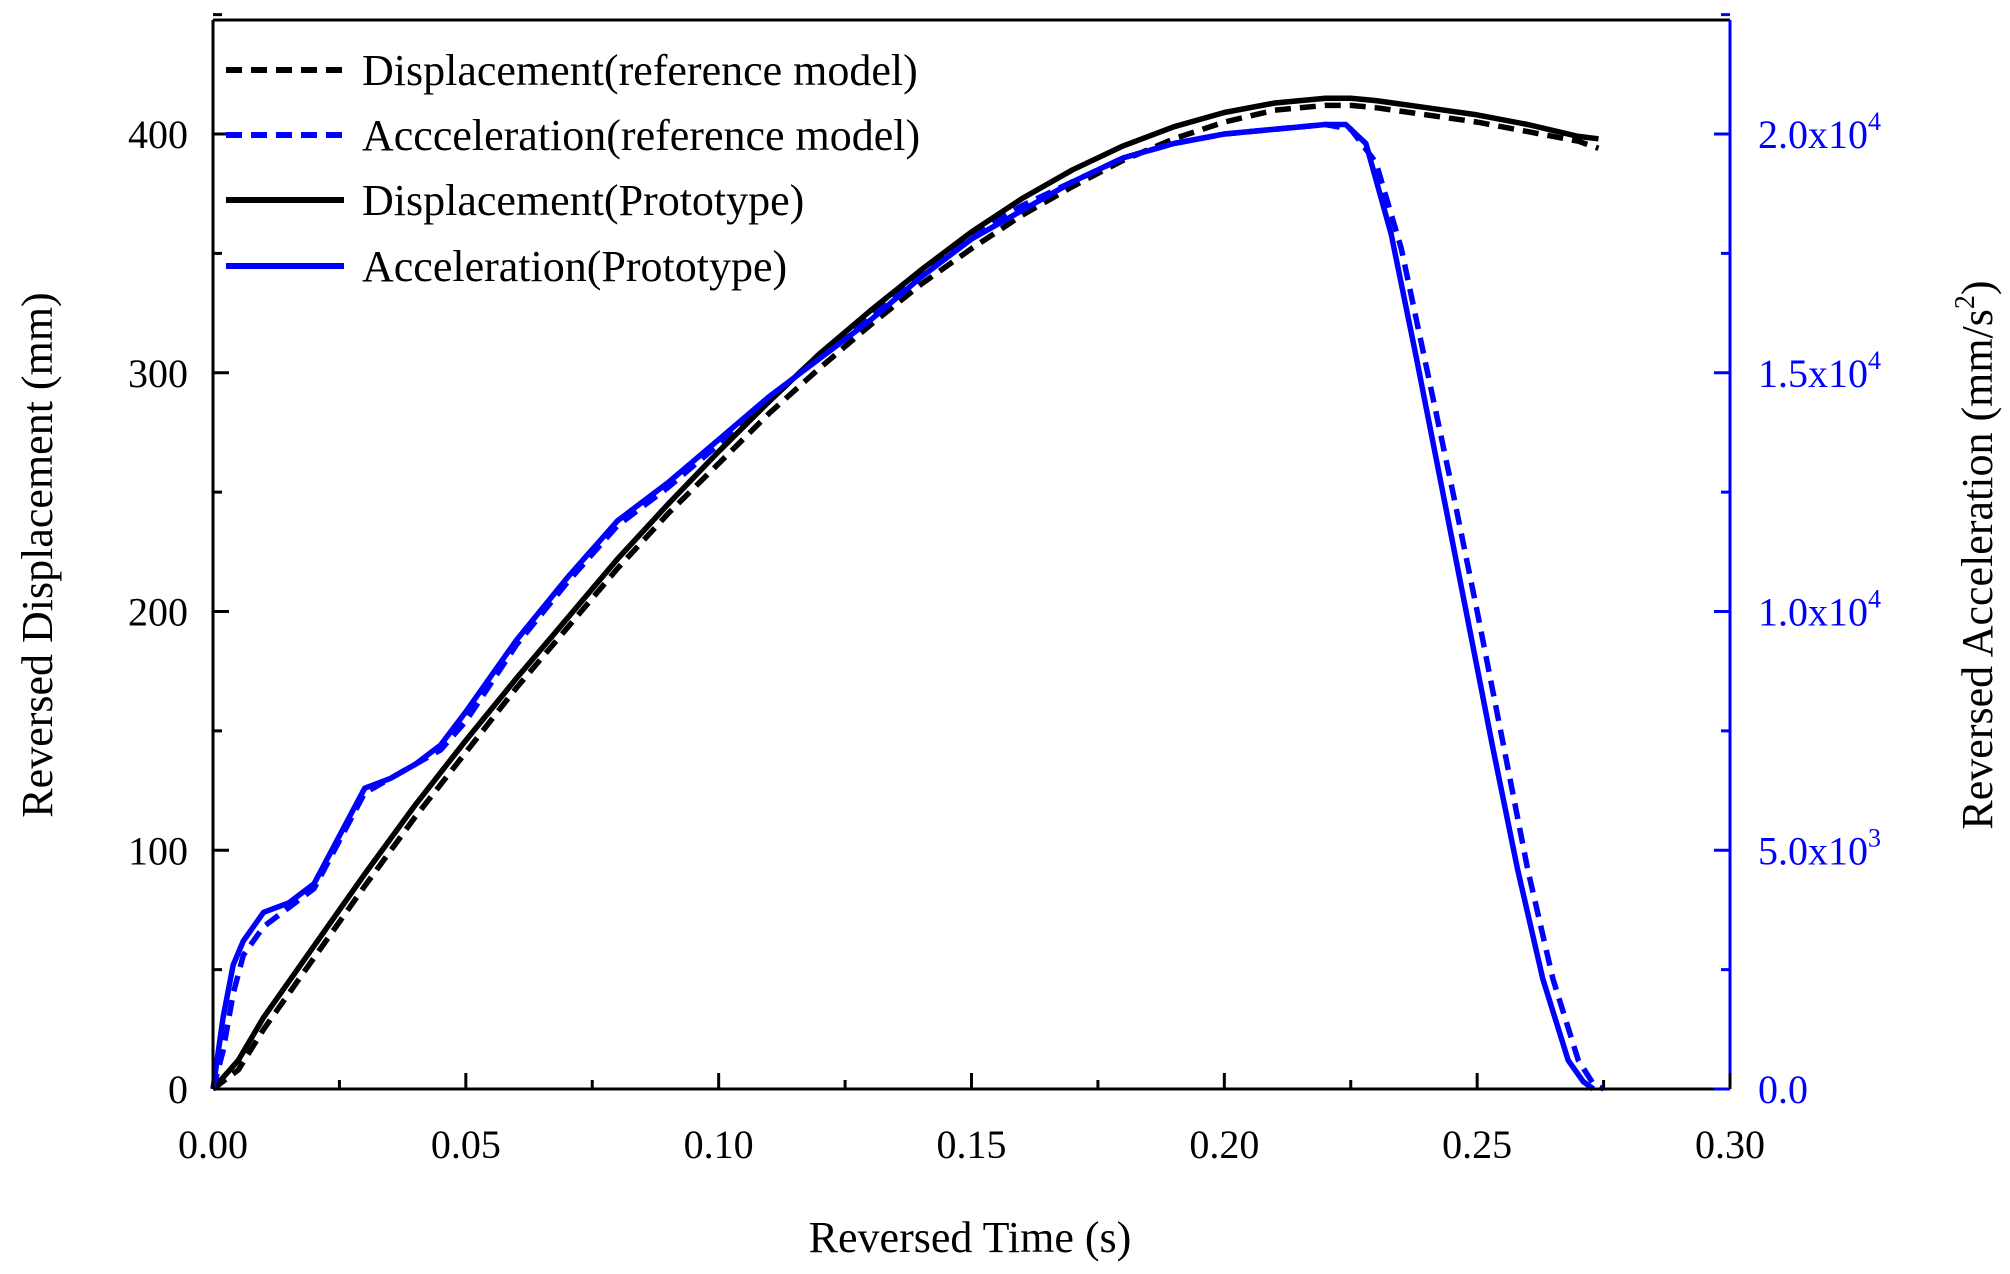 The height and width of the screenshot is (1274, 2010). Describe the element at coordinates (1819, 610) in the screenshot. I see `y-right-tick-label: 1.0x10⁴` at that location.